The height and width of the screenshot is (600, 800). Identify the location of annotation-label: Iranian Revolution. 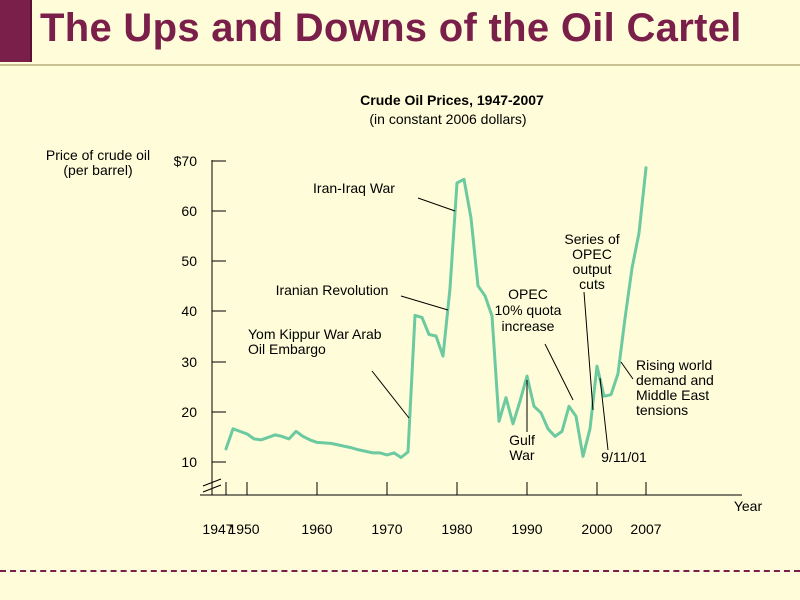
(332, 290).